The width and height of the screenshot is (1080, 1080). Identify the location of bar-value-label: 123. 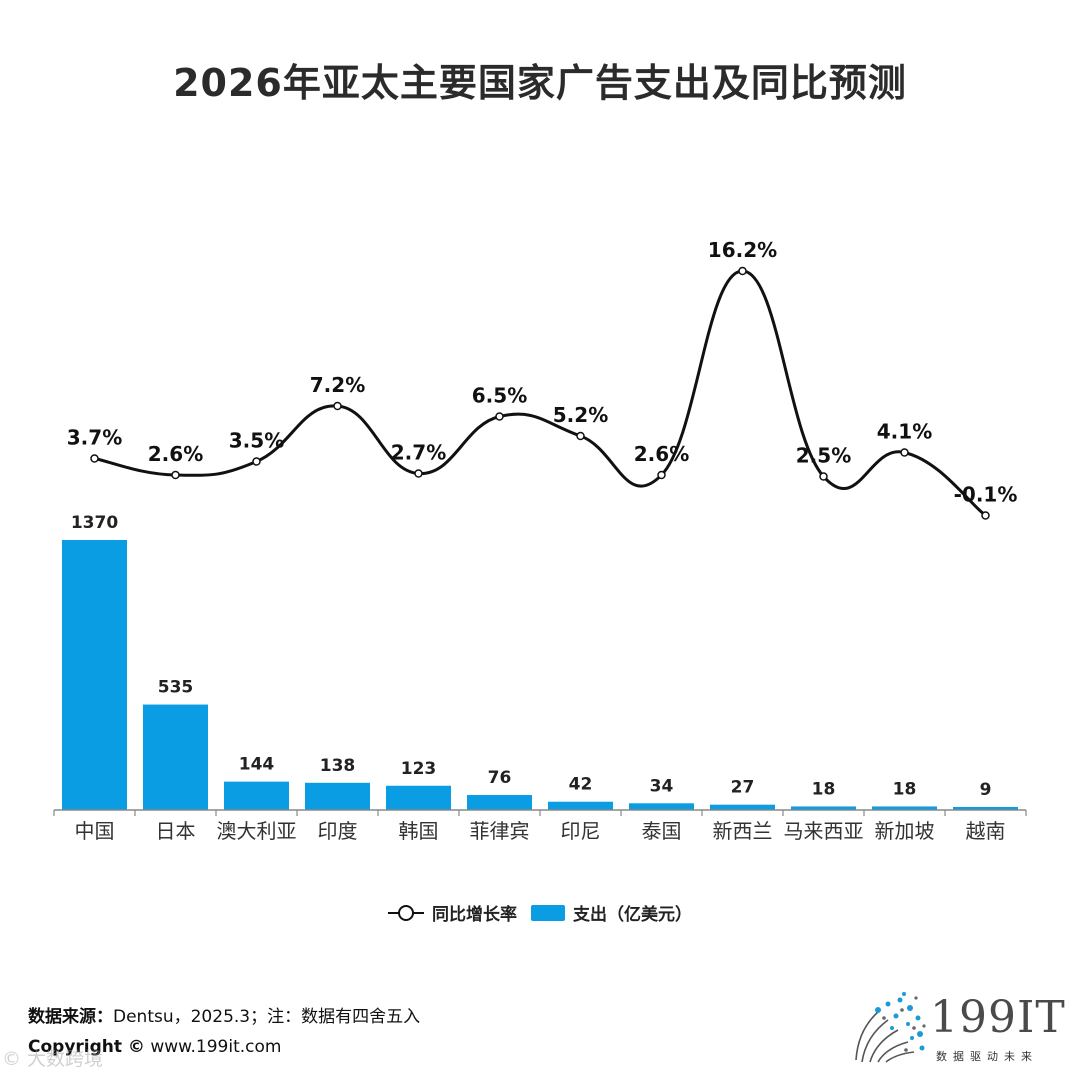
(419, 769).